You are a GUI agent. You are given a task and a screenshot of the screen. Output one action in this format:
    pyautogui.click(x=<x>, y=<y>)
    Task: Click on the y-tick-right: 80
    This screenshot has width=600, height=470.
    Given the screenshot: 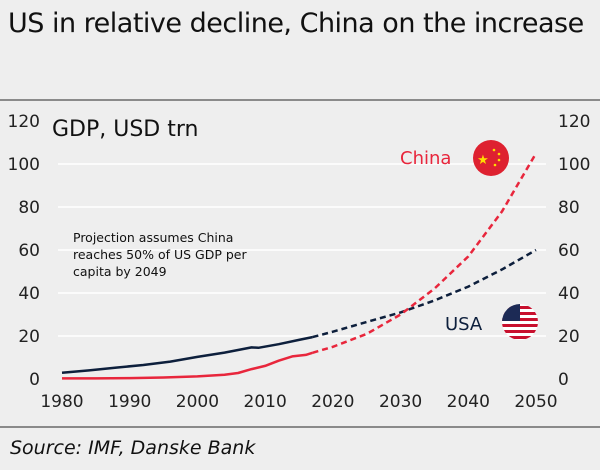 What is the action you would take?
    pyautogui.click(x=569, y=208)
    